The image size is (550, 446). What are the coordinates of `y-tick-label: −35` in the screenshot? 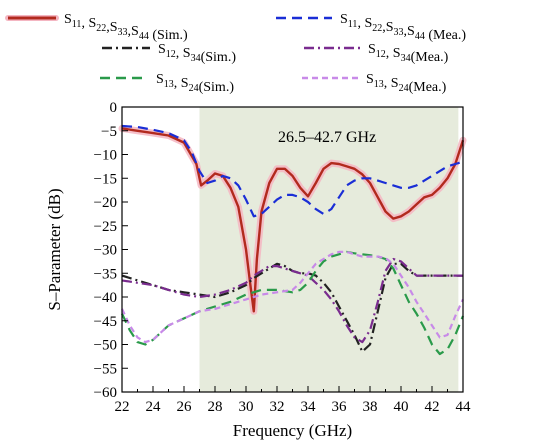 It's located at (105, 274).